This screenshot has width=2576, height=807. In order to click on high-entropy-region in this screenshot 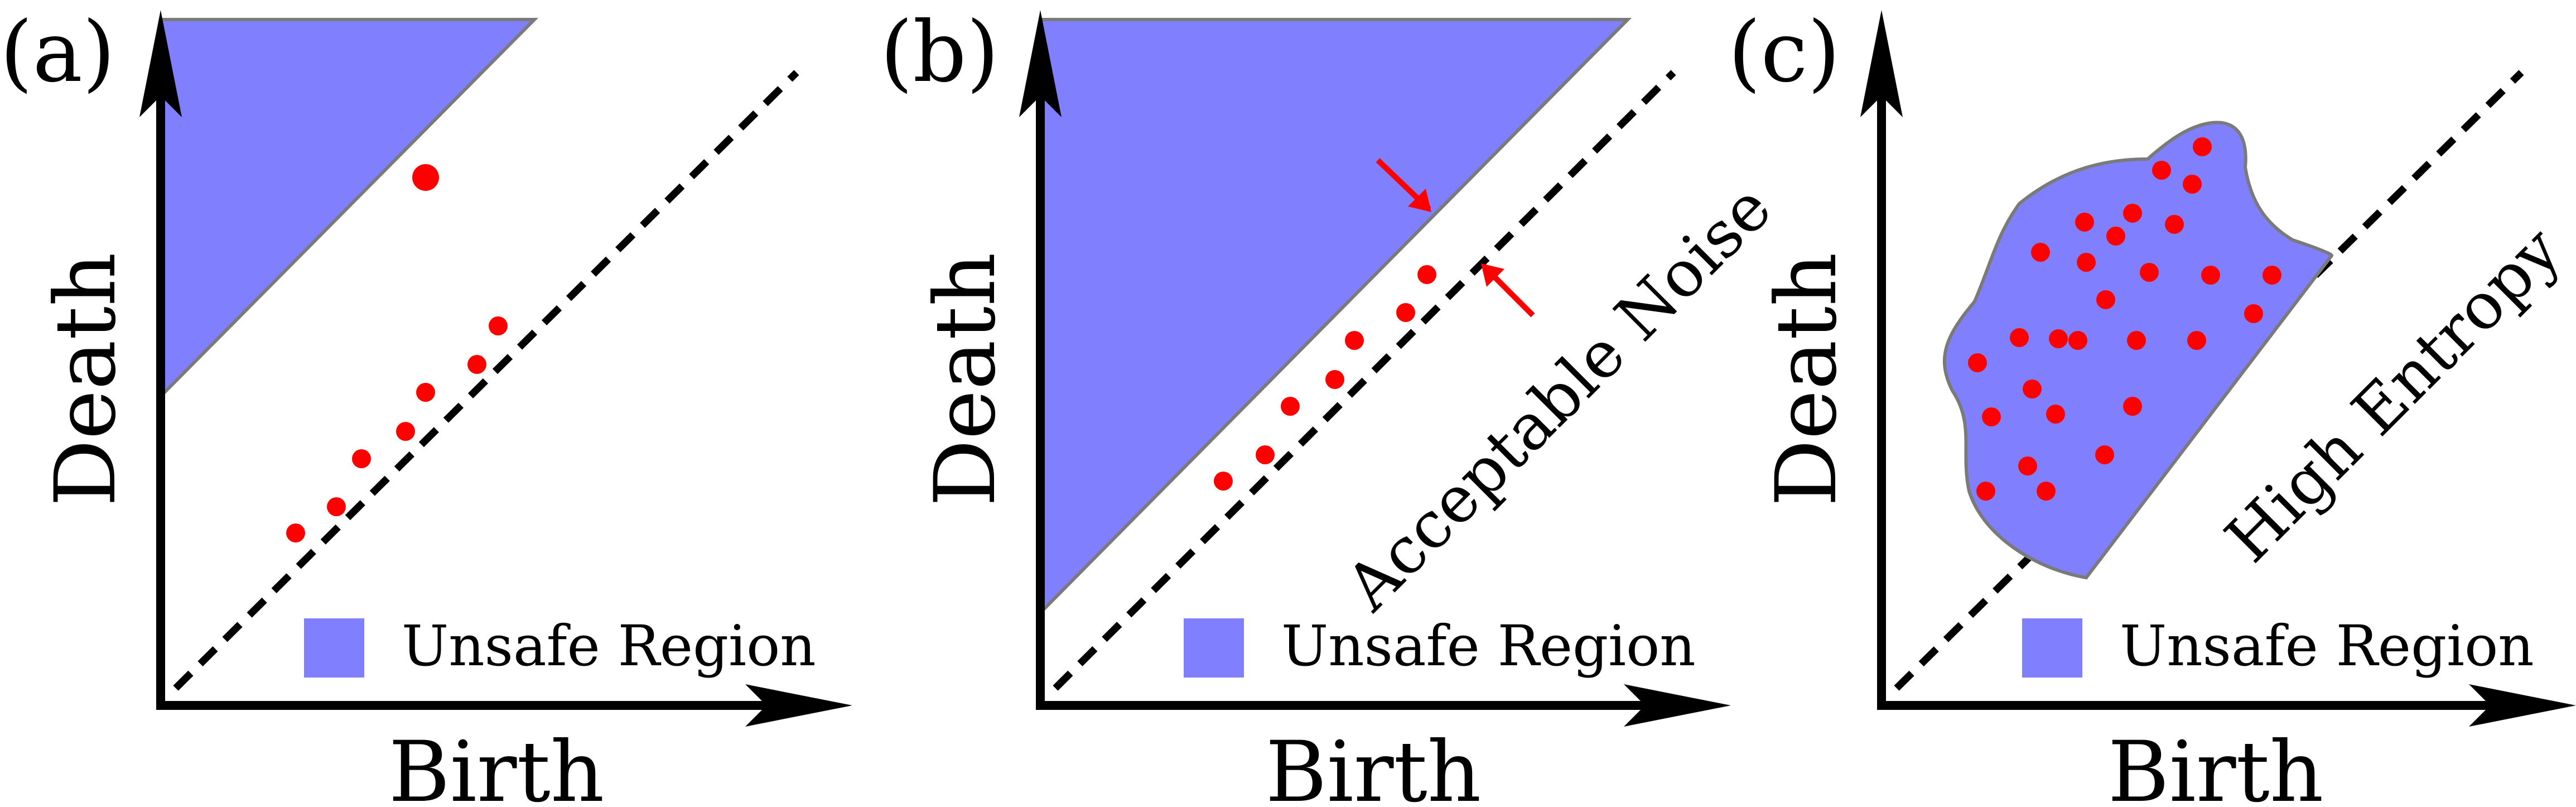, I will do `click(2138, 350)`.